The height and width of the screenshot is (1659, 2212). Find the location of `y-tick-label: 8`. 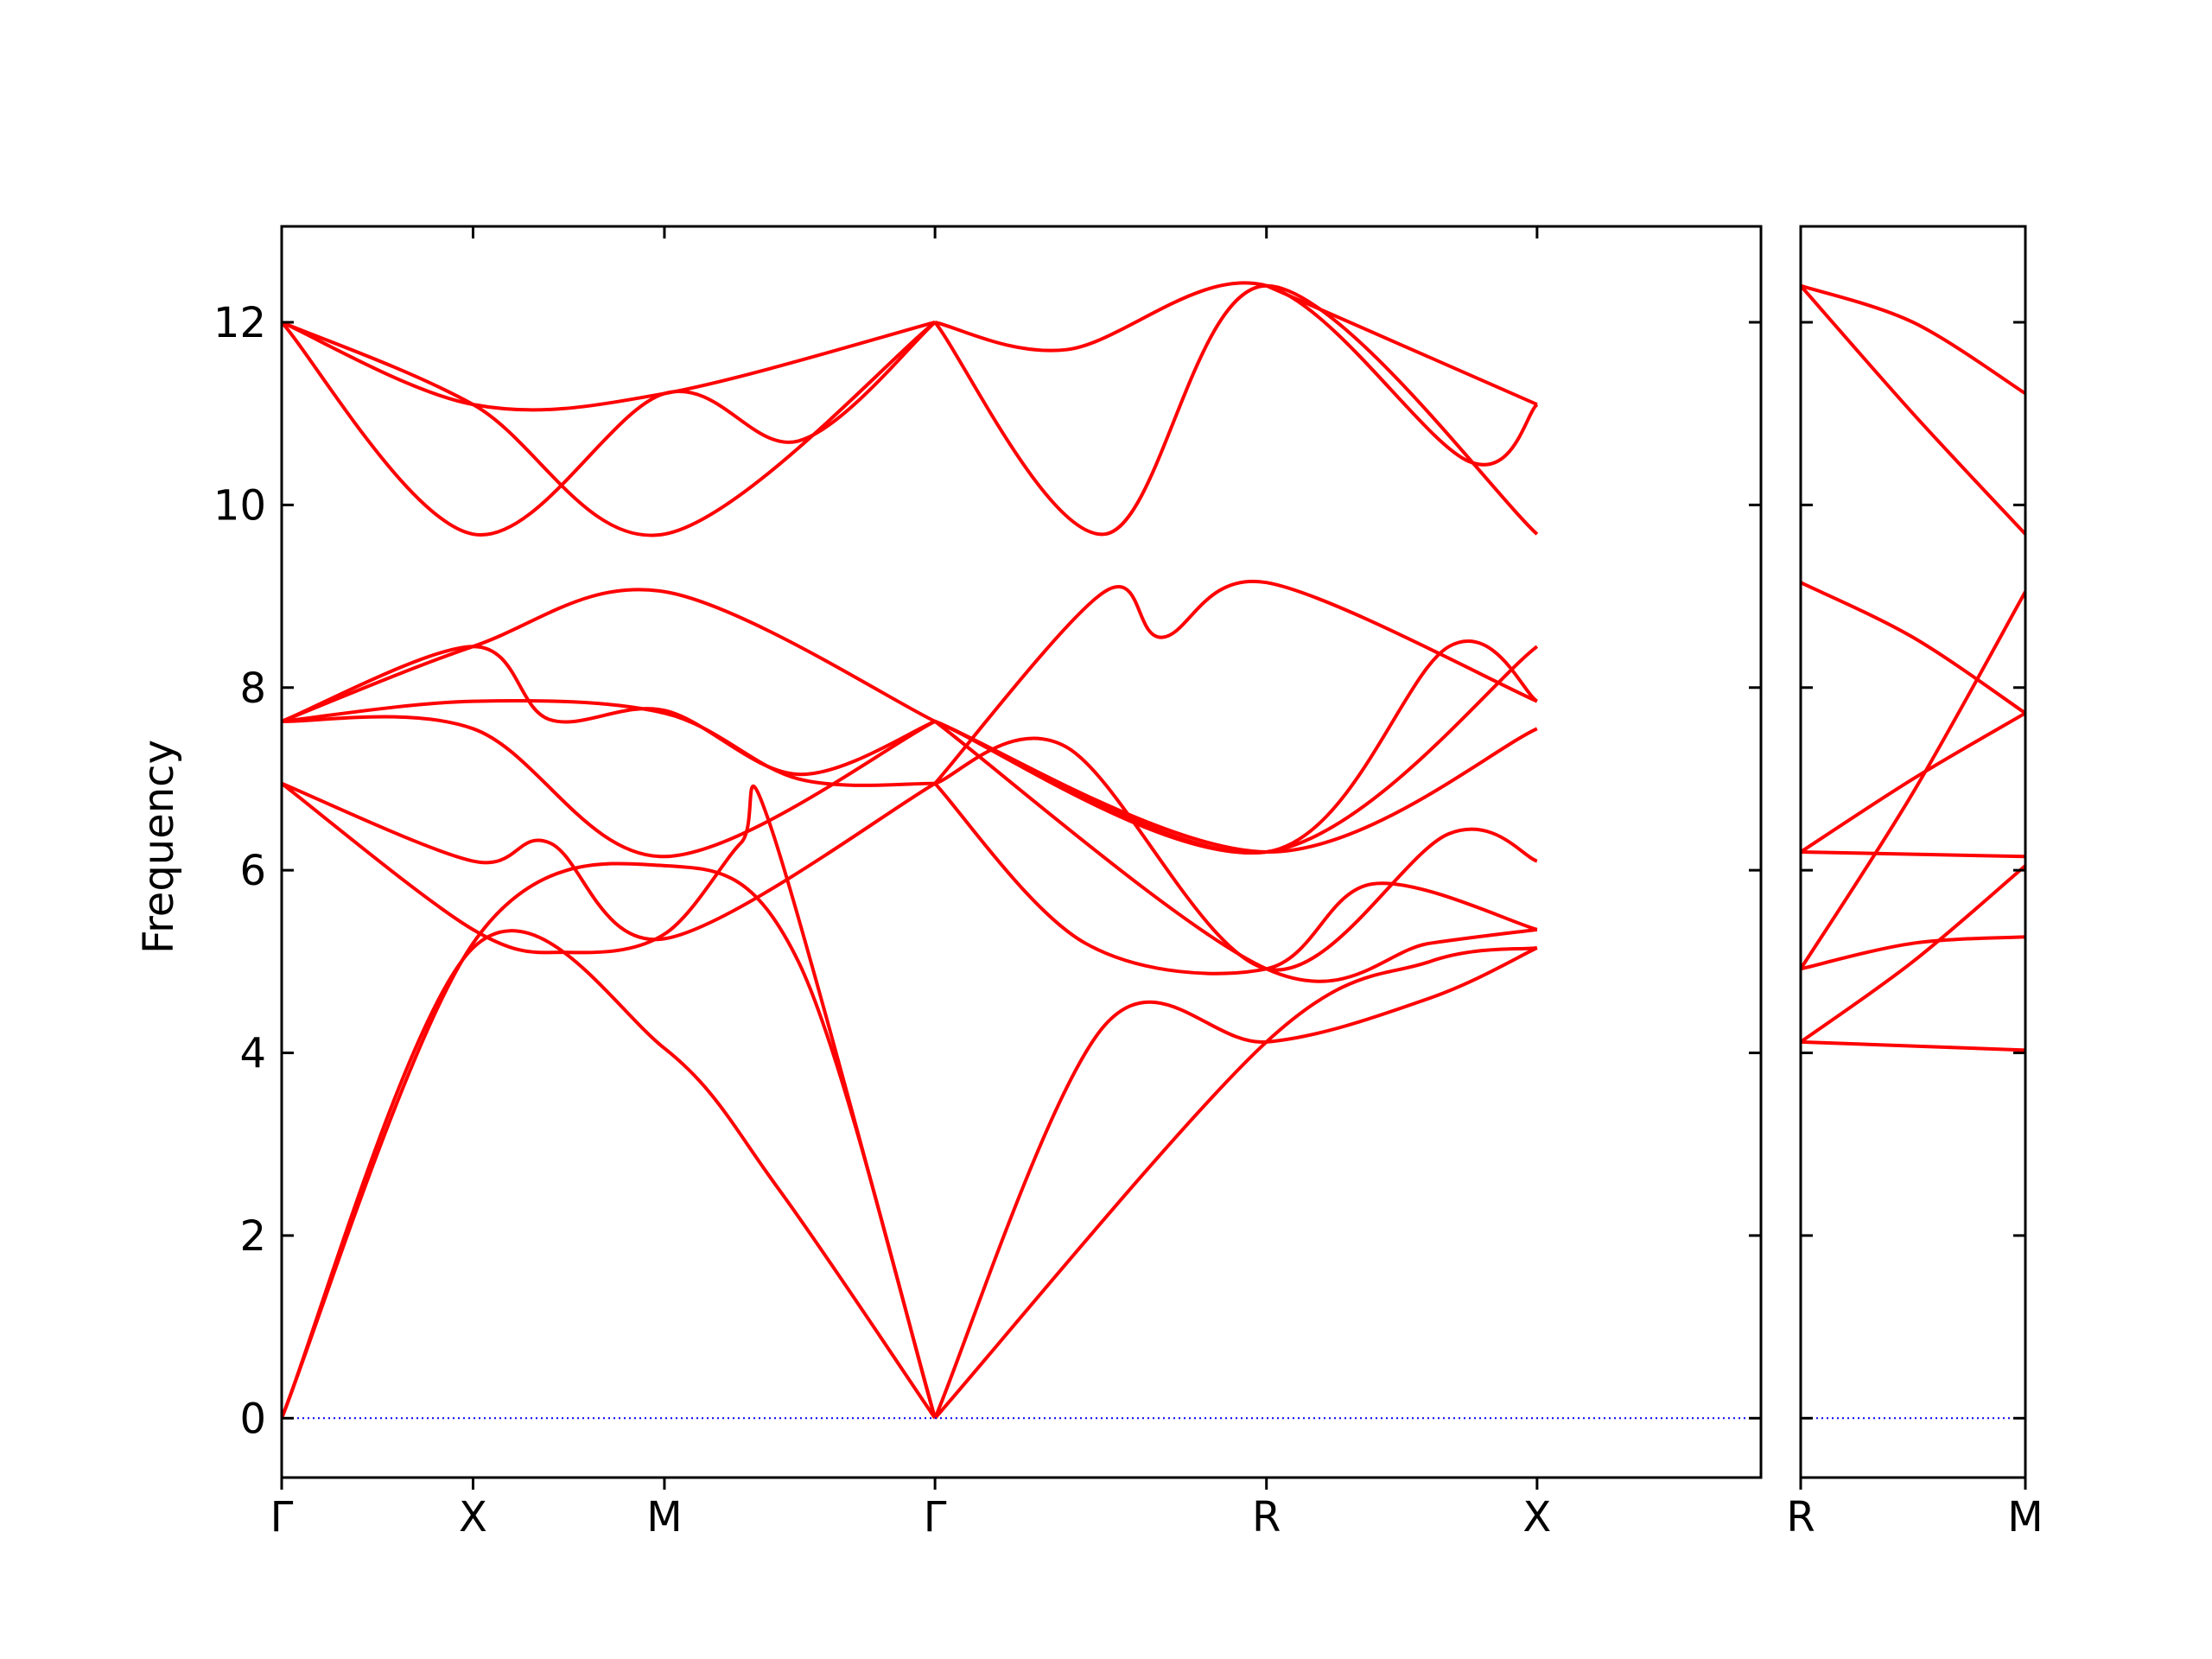

y-tick-label: 8 is located at coordinates (252, 688).